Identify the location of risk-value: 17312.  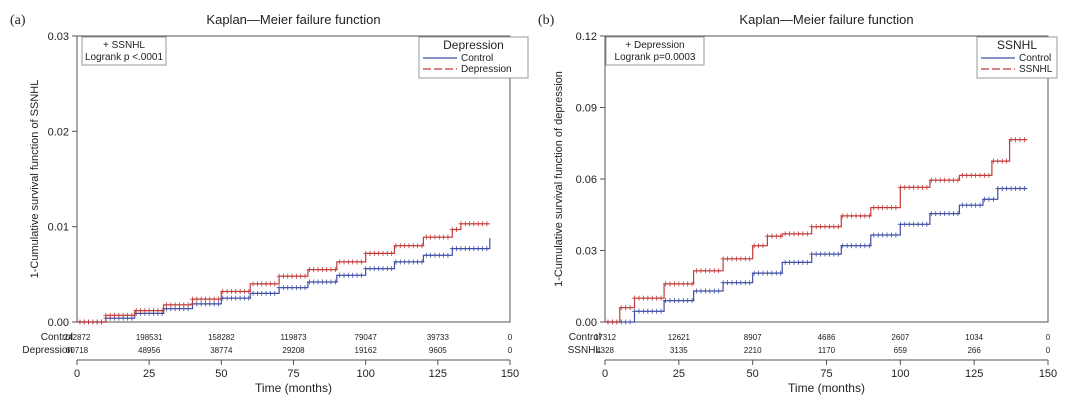
(605, 337).